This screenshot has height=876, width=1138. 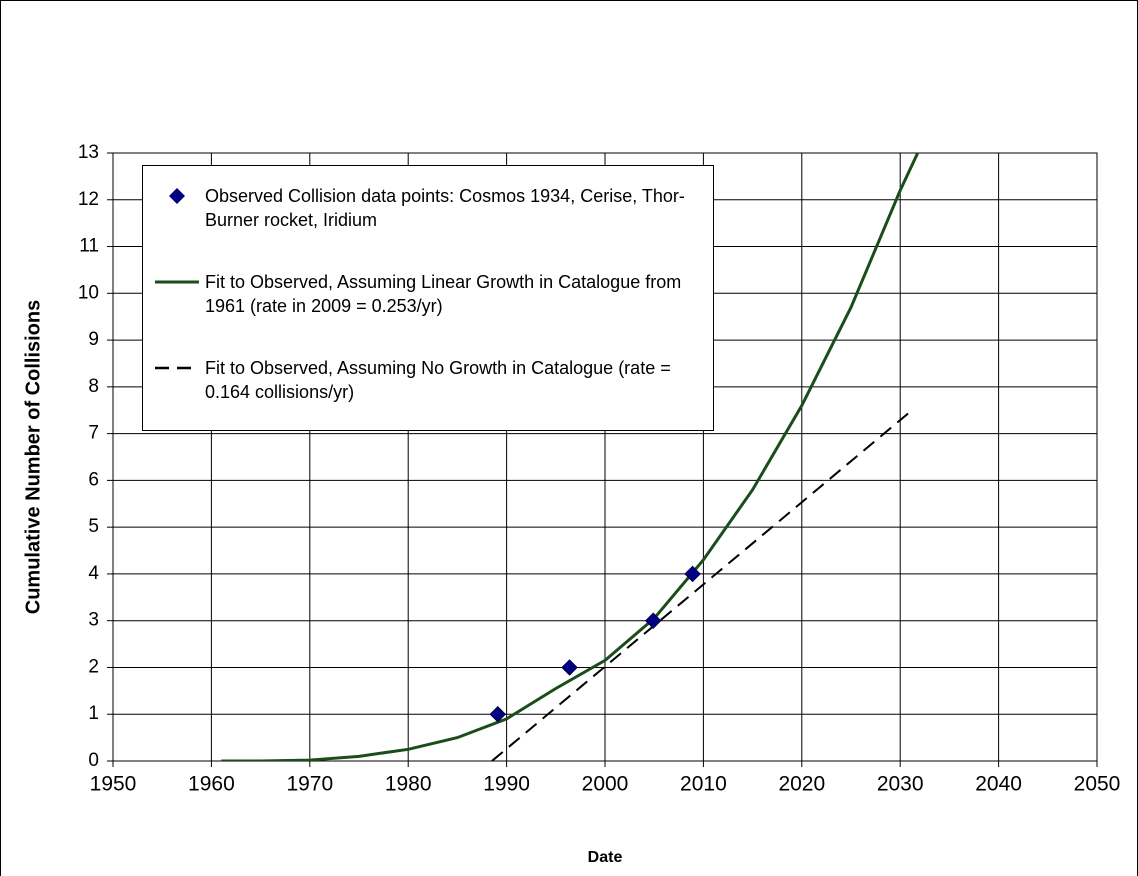 What do you see at coordinates (998, 784) in the screenshot?
I see `x-tick-label: 2040` at bounding box center [998, 784].